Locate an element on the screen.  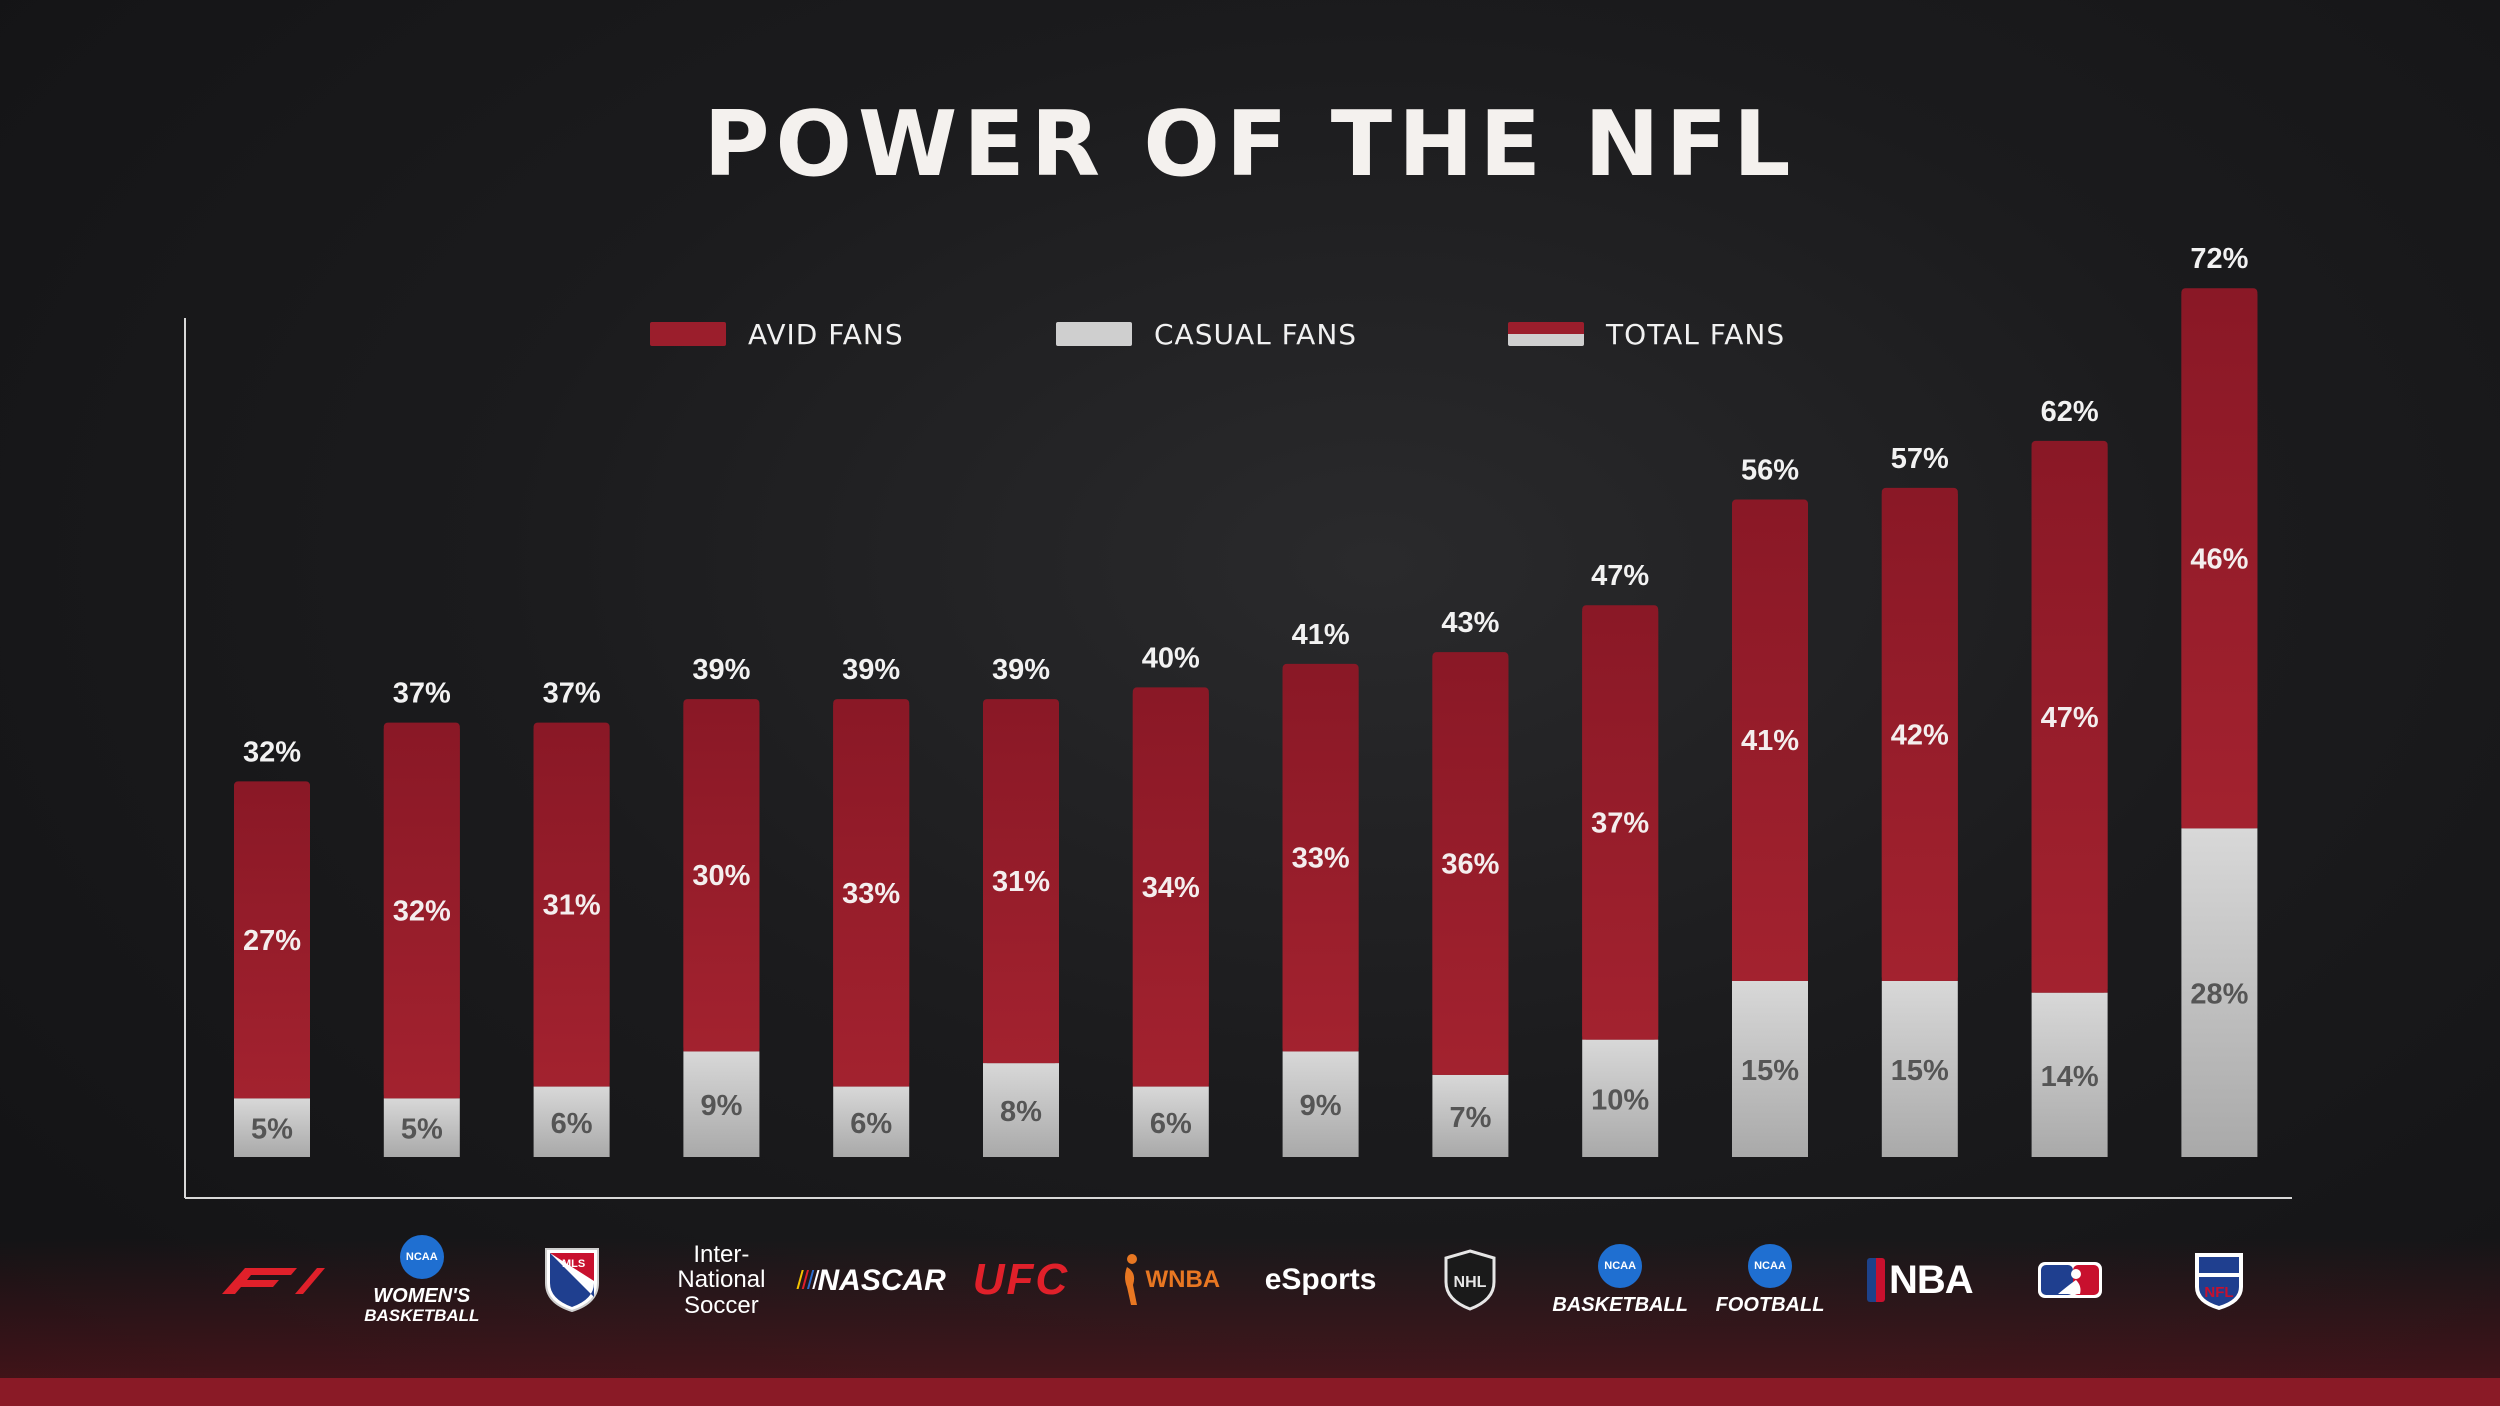
legend-label-total: TOTAL FANS is located at coordinates (1696, 334).